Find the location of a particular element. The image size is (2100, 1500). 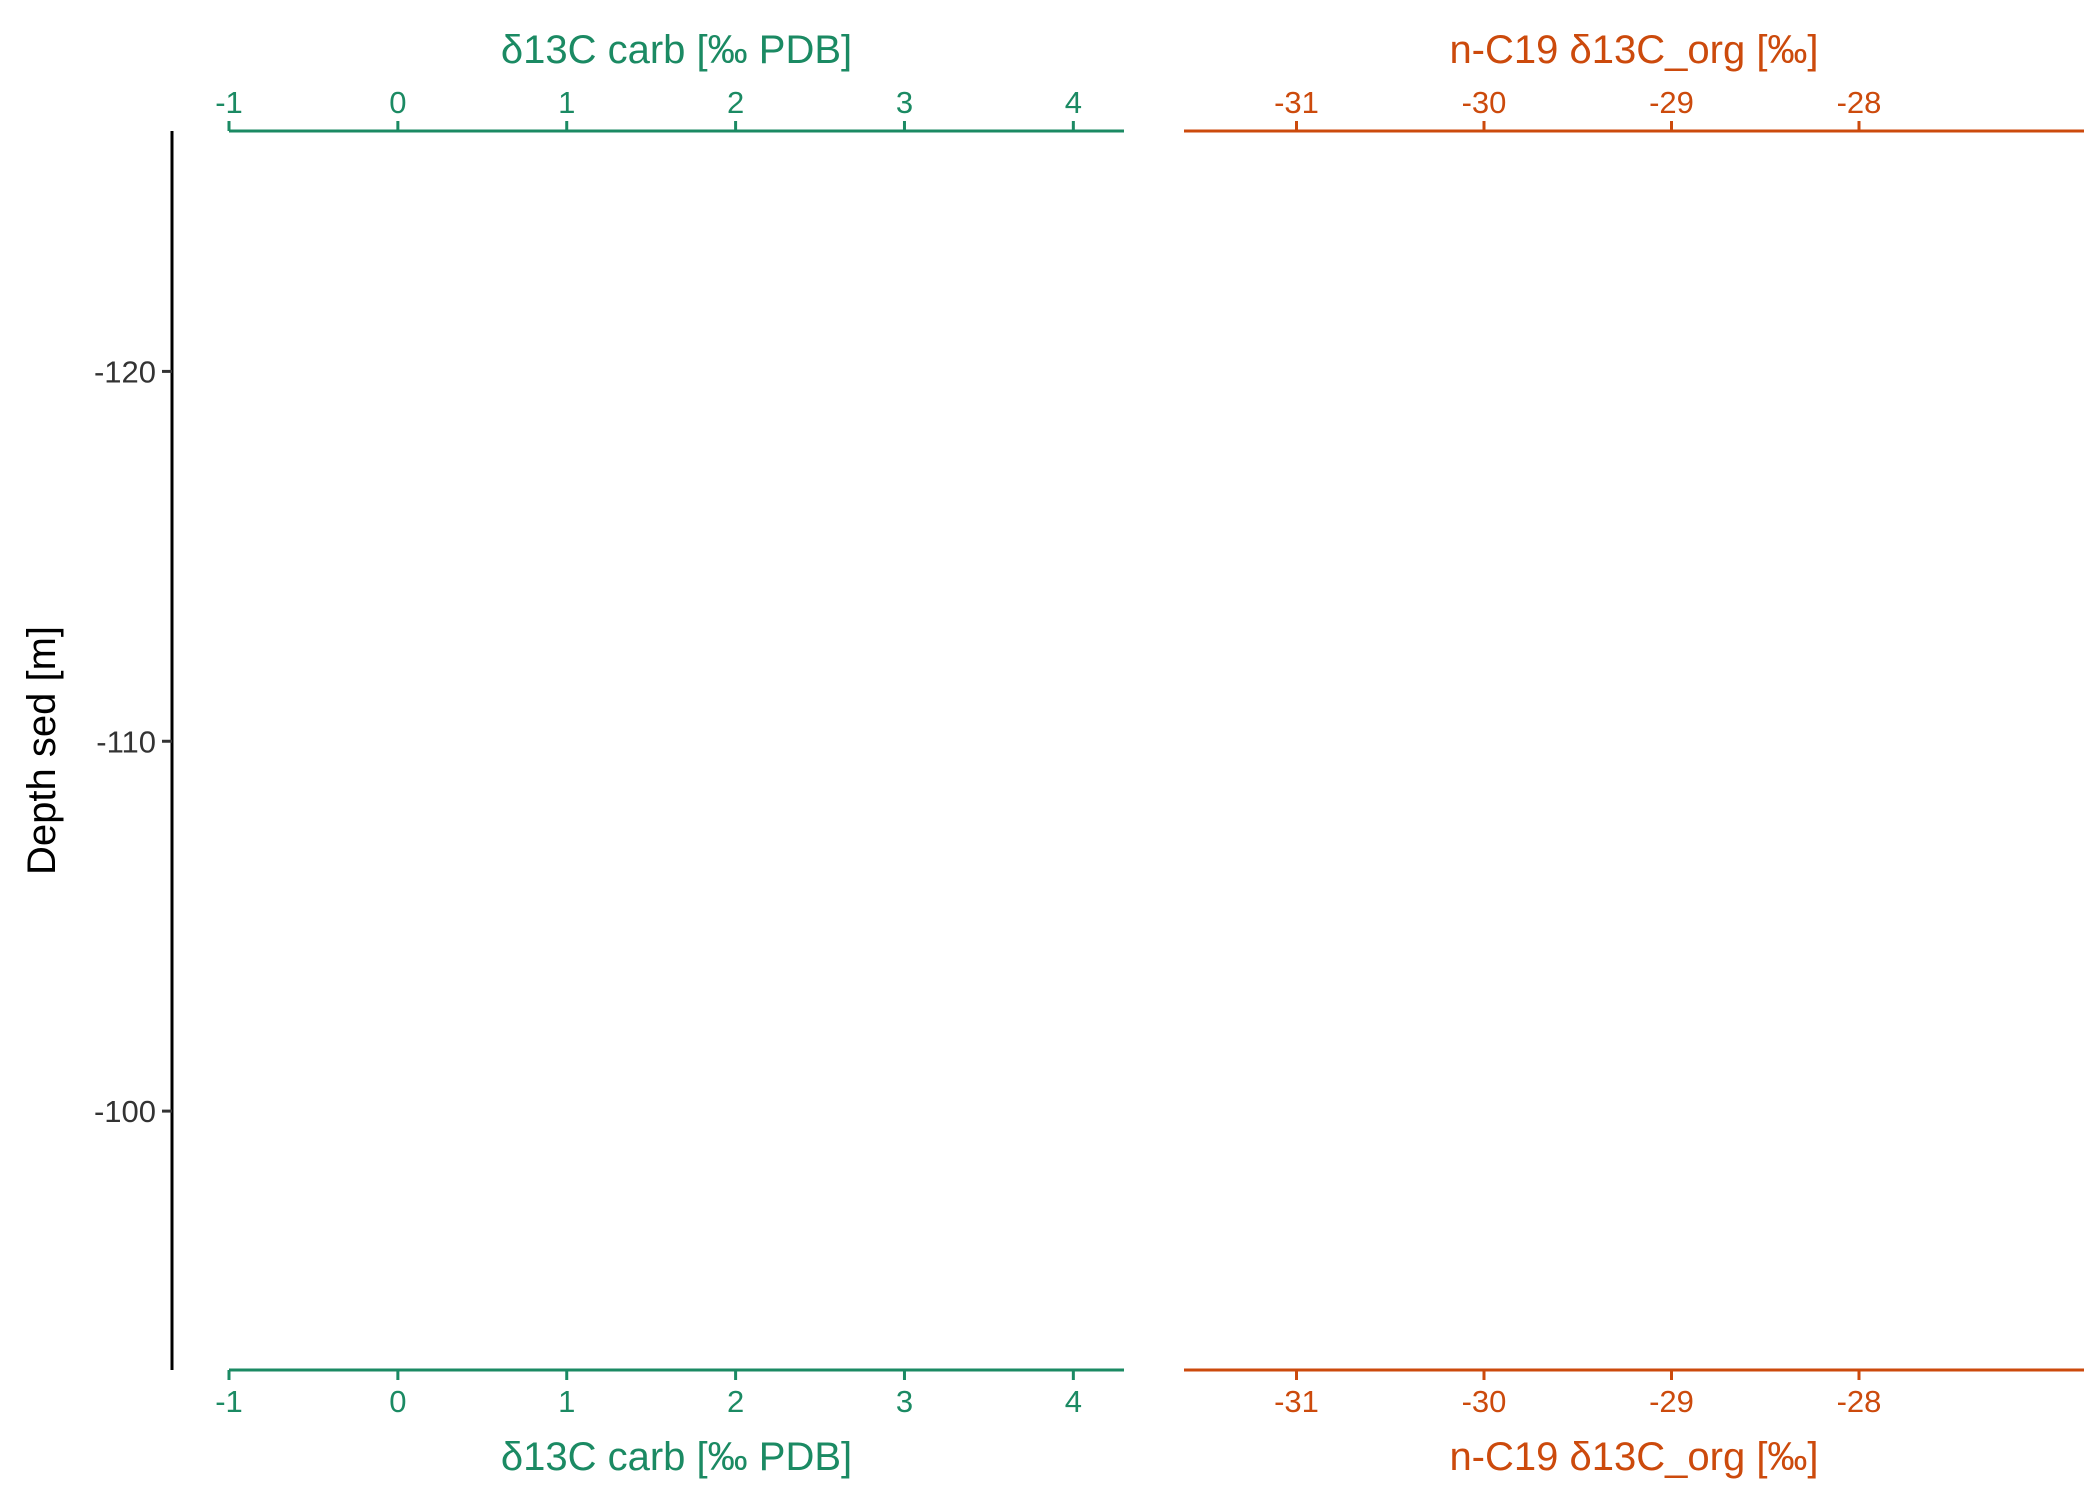

top-x-tick-label: 3 is located at coordinates (904, 102).